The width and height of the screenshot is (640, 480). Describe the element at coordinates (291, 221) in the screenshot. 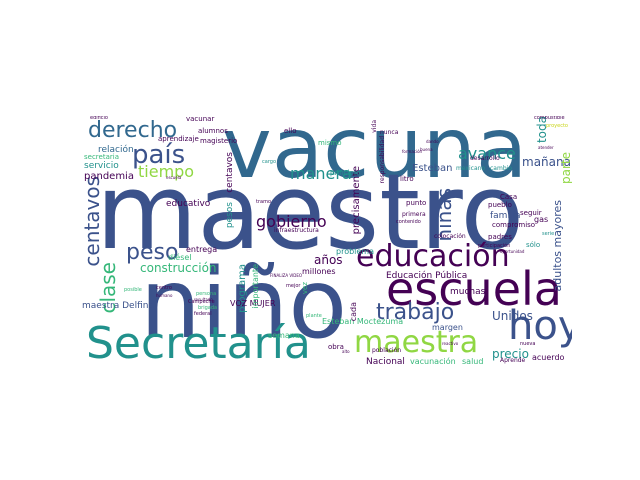

I see `word-gobierno: gobierno` at that location.